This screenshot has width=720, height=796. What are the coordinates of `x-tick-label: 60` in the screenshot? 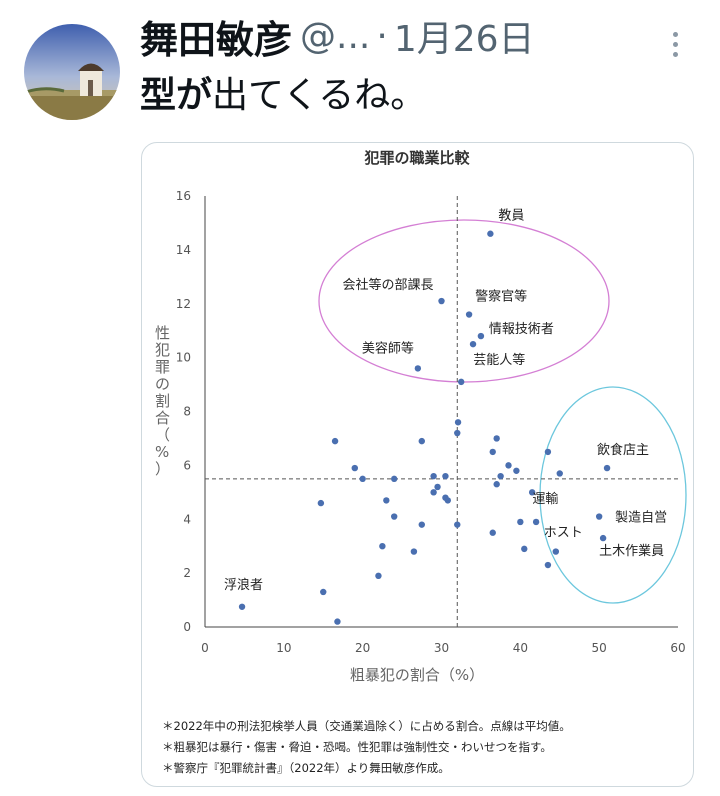 It's located at (677, 648).